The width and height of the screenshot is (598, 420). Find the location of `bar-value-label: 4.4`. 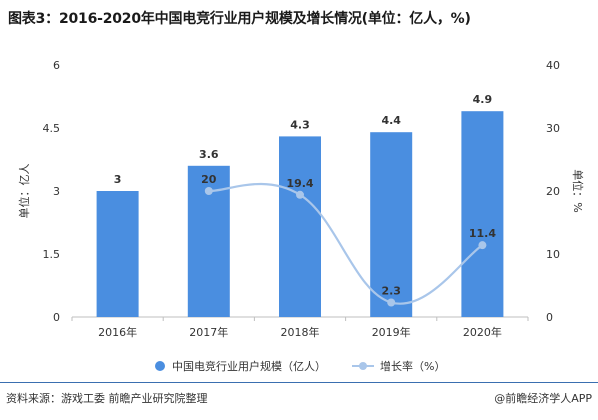

bar-value-label: 4.4 is located at coordinates (391, 120).